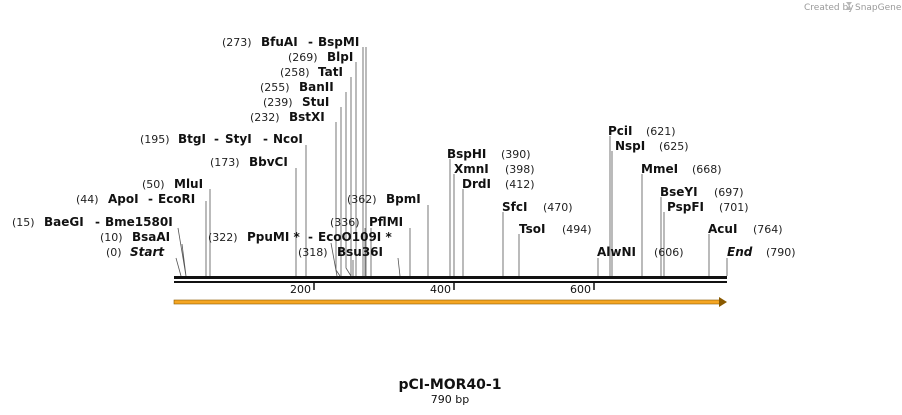  Describe the element at coordinates (297, 87) in the screenshot. I see `site-label-banii: (255) BanII` at that location.